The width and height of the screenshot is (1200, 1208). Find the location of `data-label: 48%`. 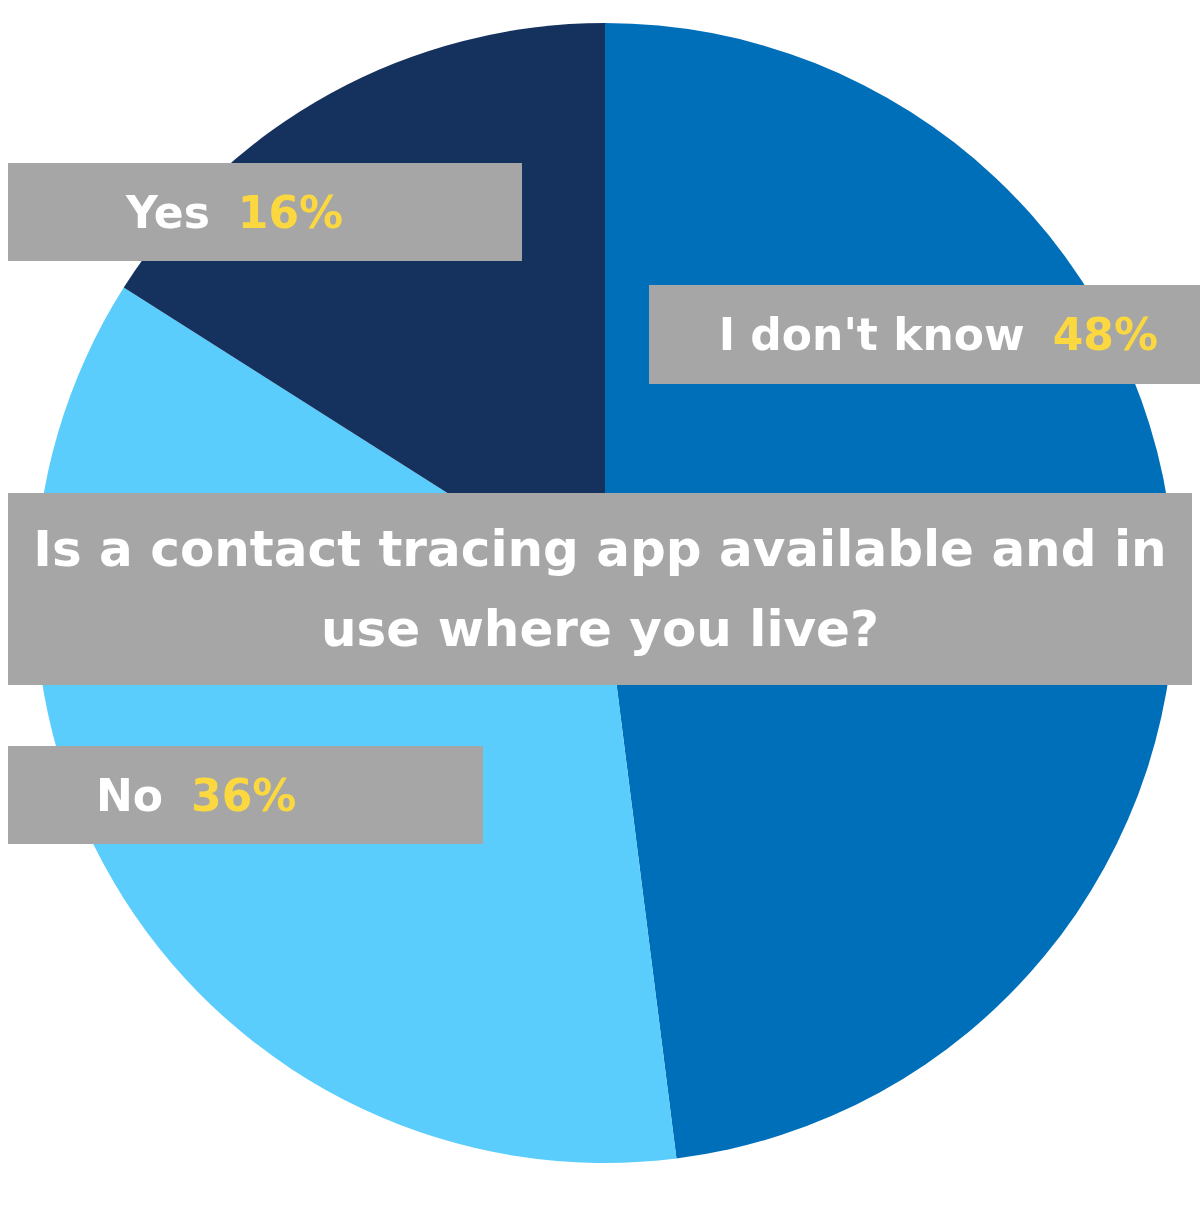

data-label: 48% is located at coordinates (1105, 334).